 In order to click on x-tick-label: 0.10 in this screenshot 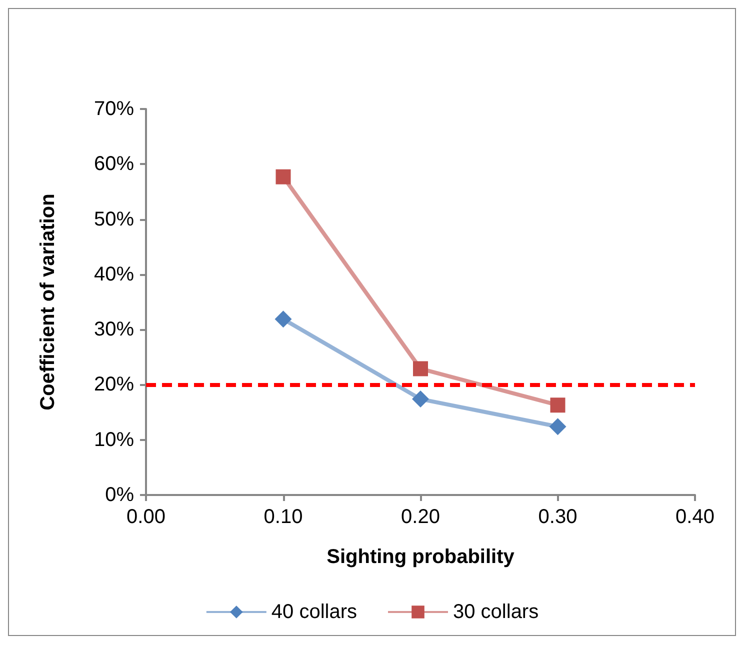, I will do `click(283, 517)`.